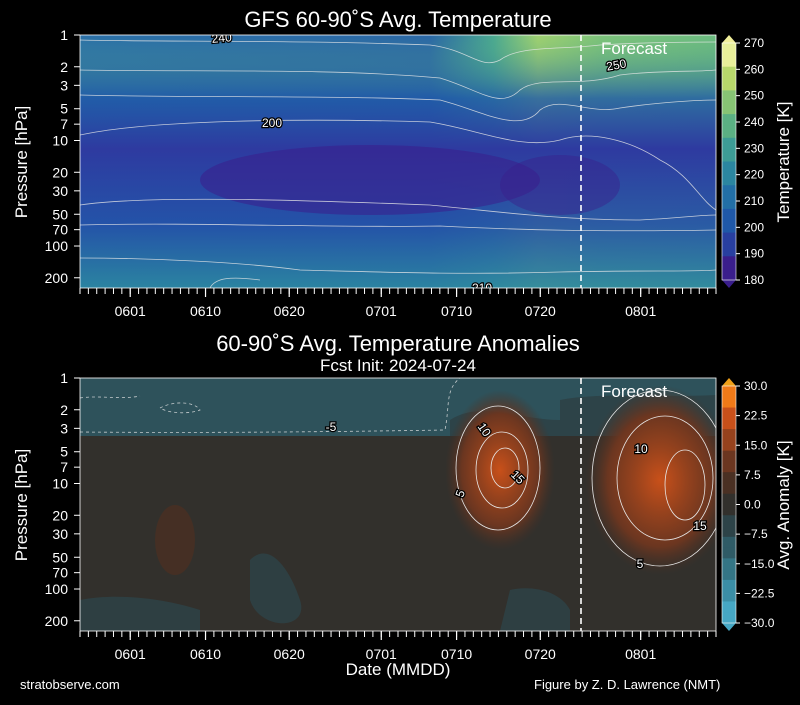 Image resolution: width=800 pixels, height=705 pixels. What do you see at coordinates (540, 311) in the screenshot?
I see `top-x-tick-label: 0720` at bounding box center [540, 311].